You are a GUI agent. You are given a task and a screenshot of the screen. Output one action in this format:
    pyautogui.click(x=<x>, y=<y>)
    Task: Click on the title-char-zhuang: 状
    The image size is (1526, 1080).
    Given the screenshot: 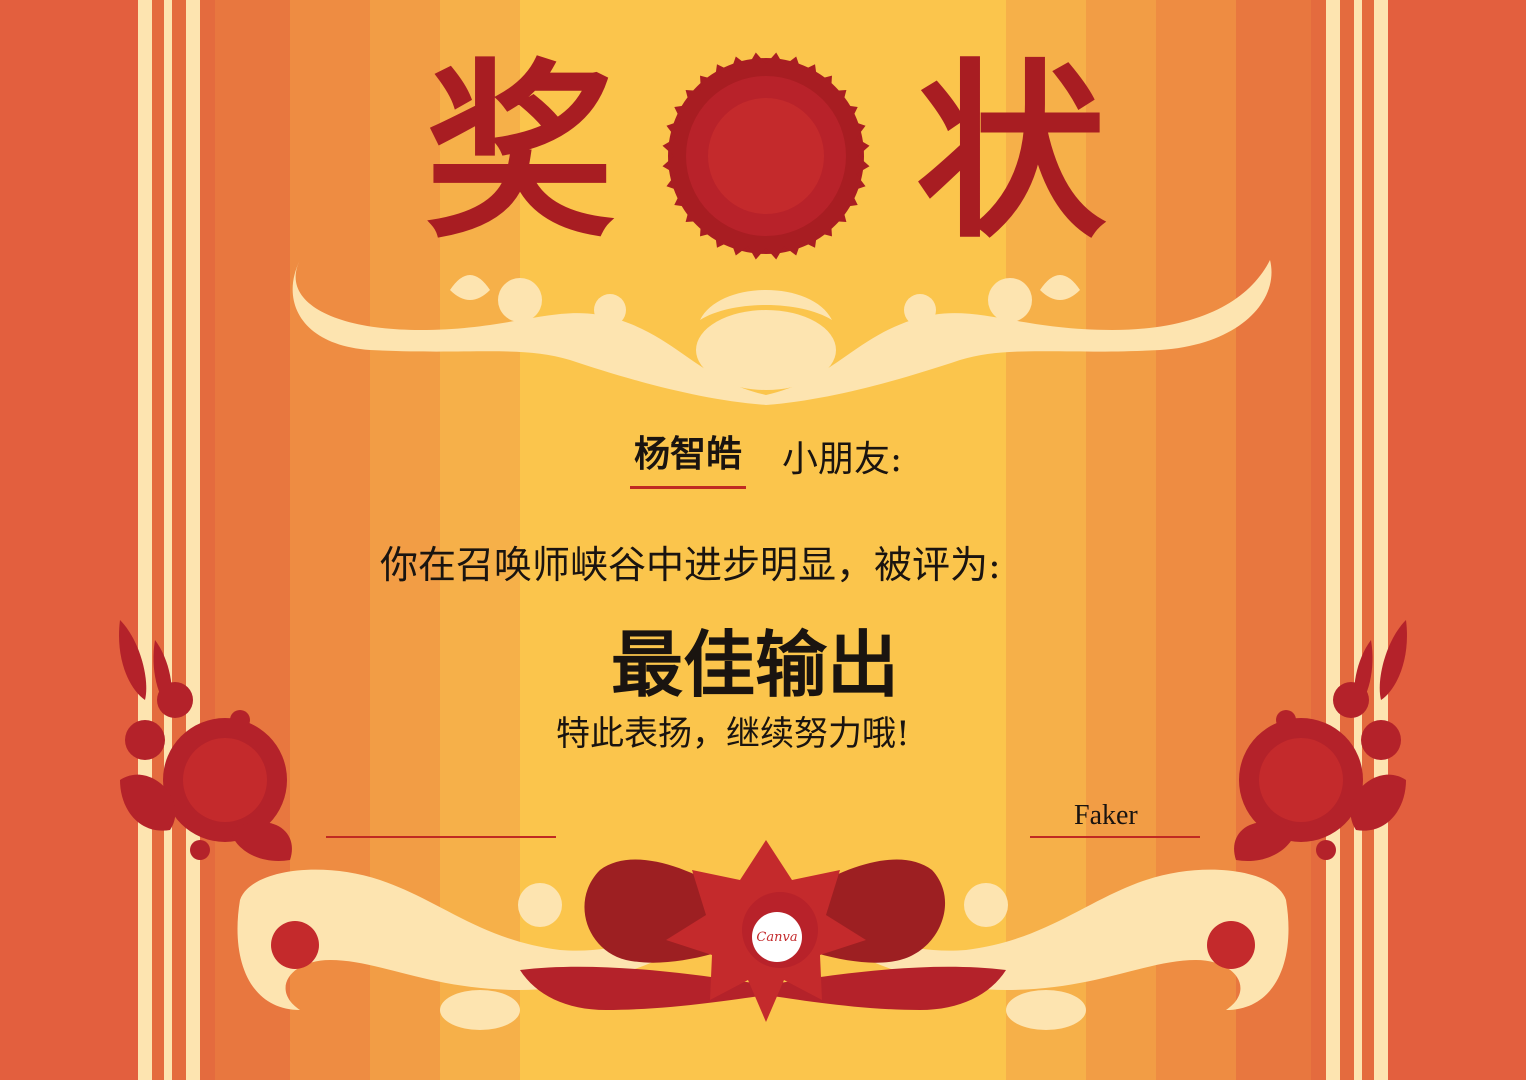 What is the action you would take?
    pyautogui.click(x=1011, y=152)
    